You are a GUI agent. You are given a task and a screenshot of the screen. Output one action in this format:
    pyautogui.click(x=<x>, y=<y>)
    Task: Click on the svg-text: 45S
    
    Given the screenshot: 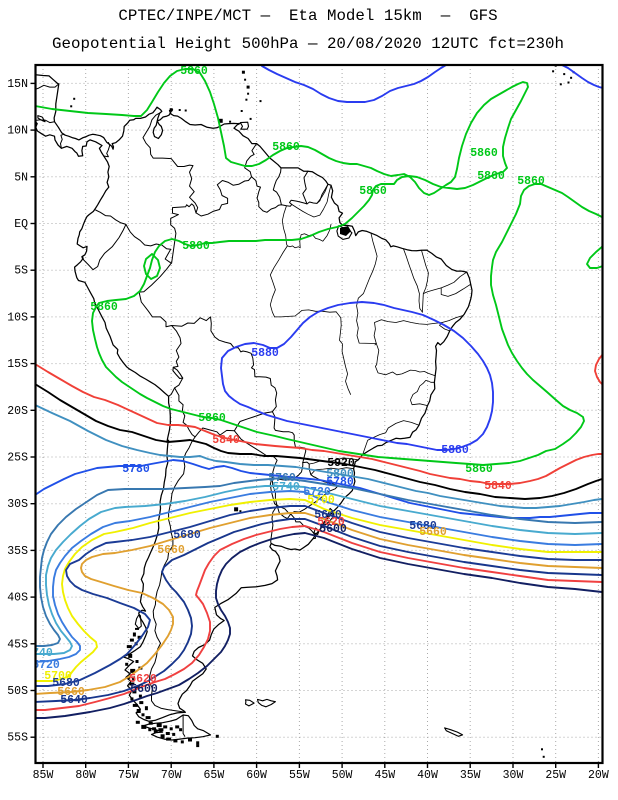 What is the action you would take?
    pyautogui.click(x=17, y=644)
    